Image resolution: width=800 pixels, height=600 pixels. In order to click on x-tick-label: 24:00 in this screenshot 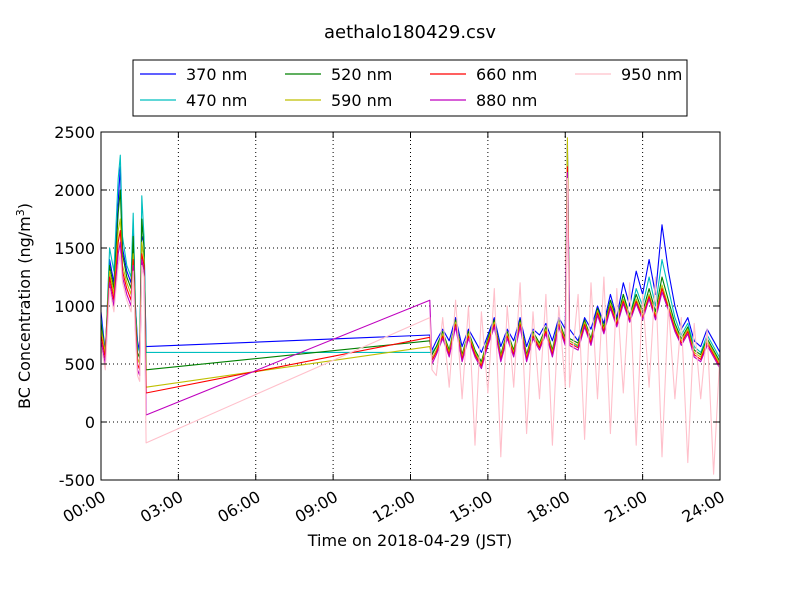, I will do `click(703, 507)`.